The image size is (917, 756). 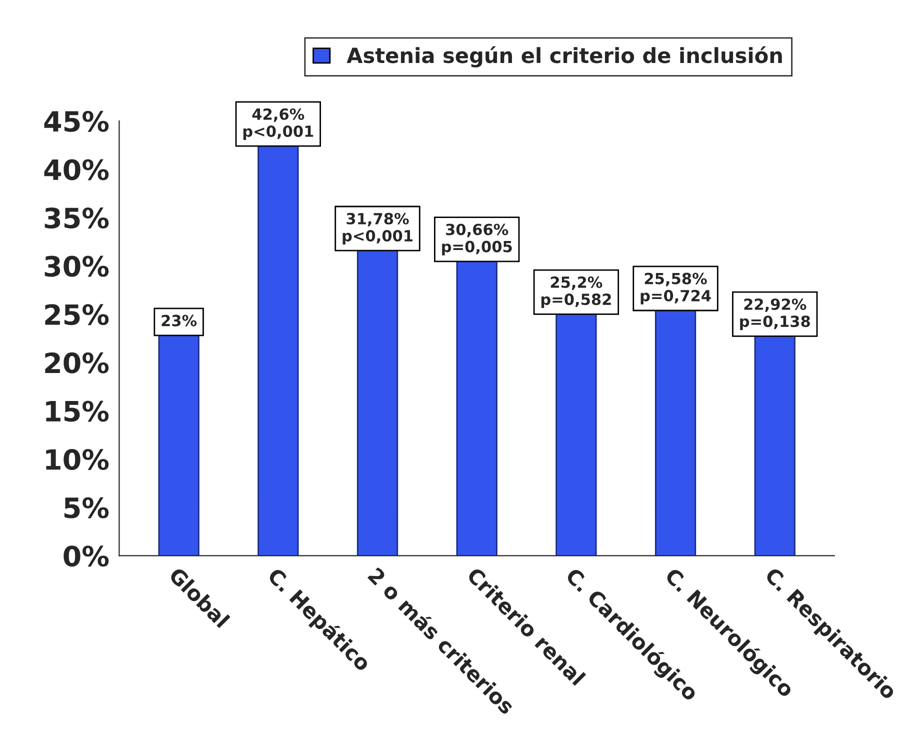 What do you see at coordinates (675, 288) in the screenshot?
I see `data-label: 25,58% p=0,724` at bounding box center [675, 288].